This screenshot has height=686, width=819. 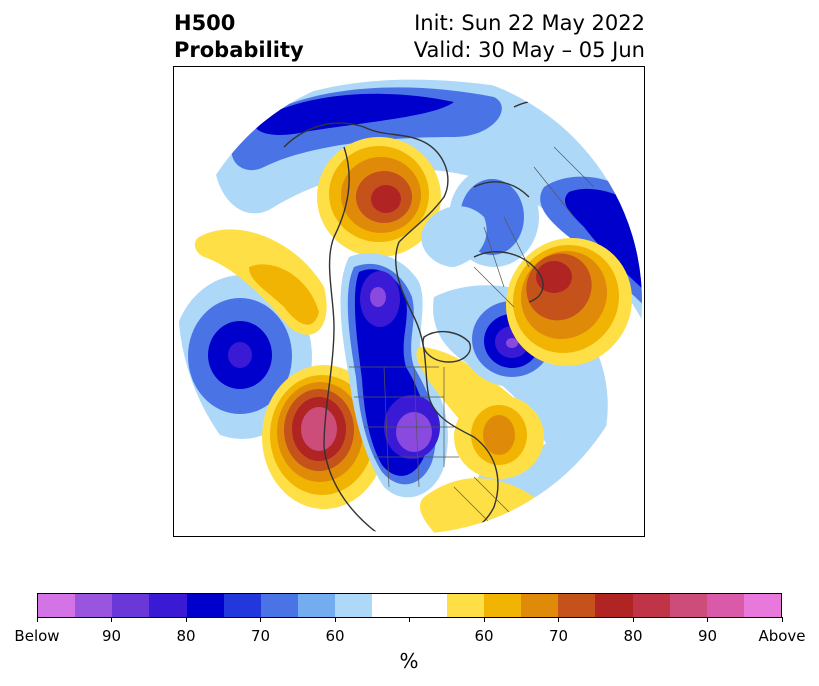 What do you see at coordinates (409, 661) in the screenshot?
I see `colorbar-units: %` at bounding box center [409, 661].